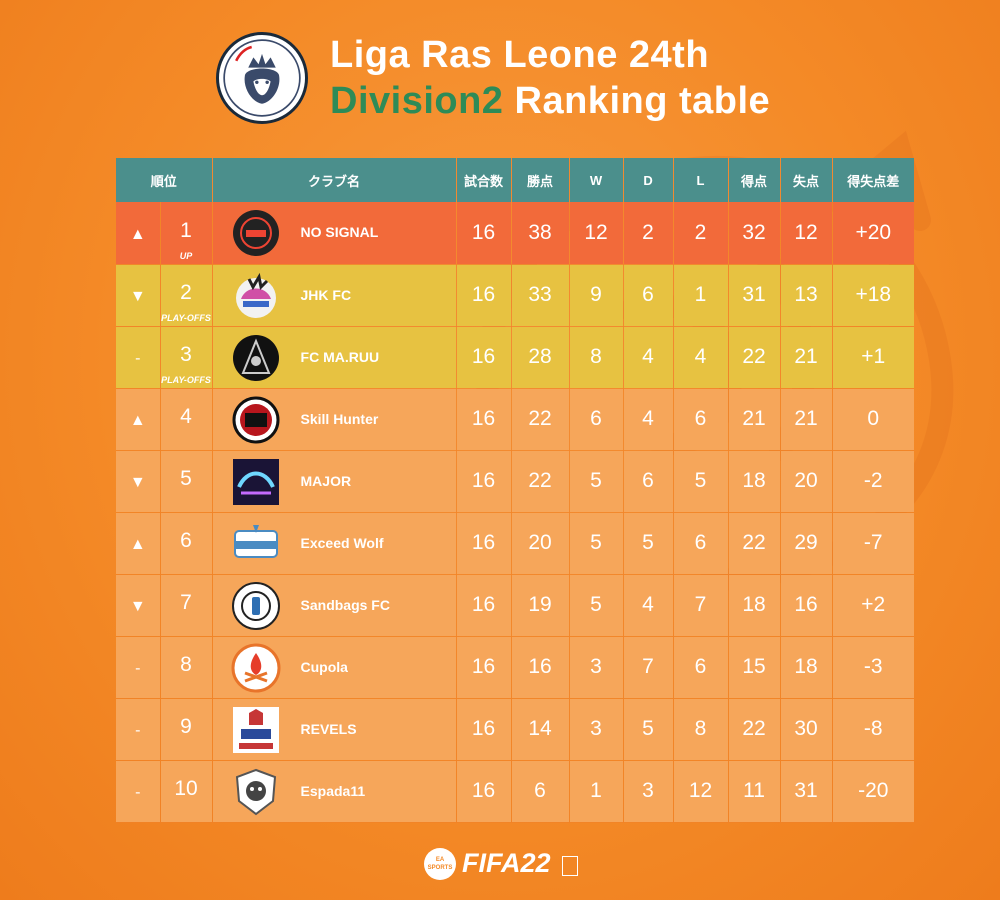 The height and width of the screenshot is (900, 1000). Describe the element at coordinates (648, 180) in the screenshot. I see `col-header-draws: D` at that location.